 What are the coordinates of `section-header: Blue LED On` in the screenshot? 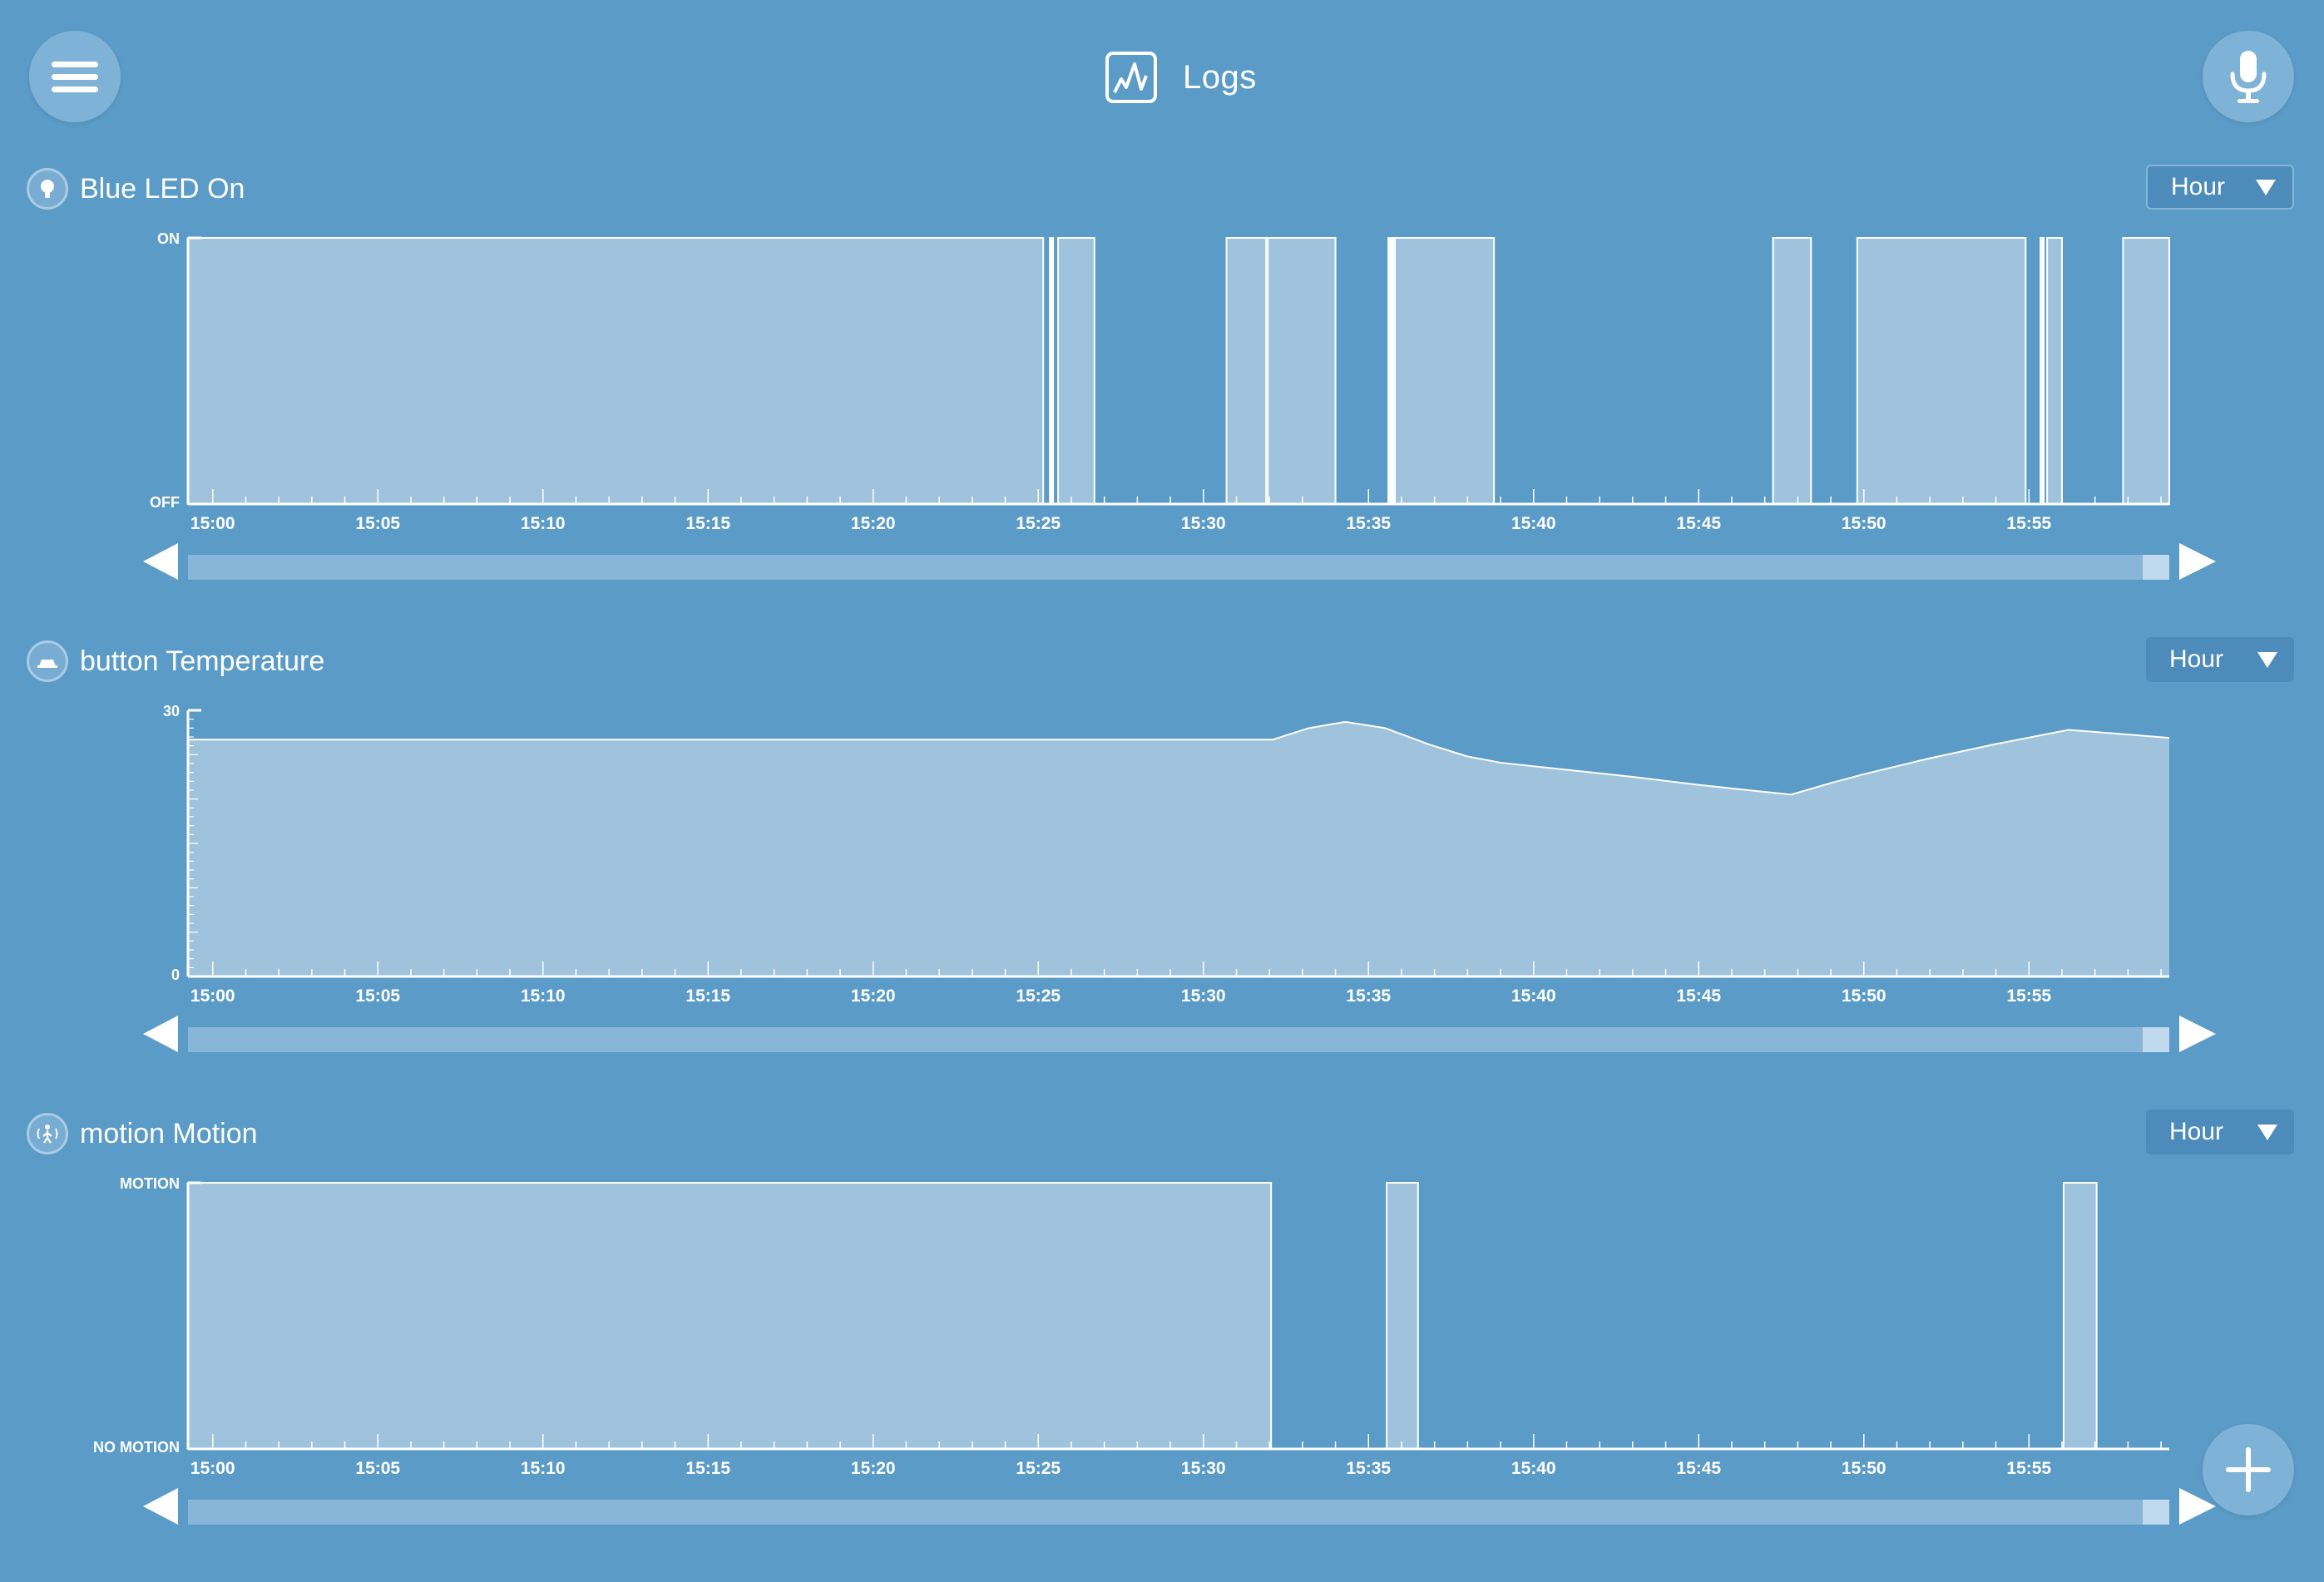 It's located at (136, 189).